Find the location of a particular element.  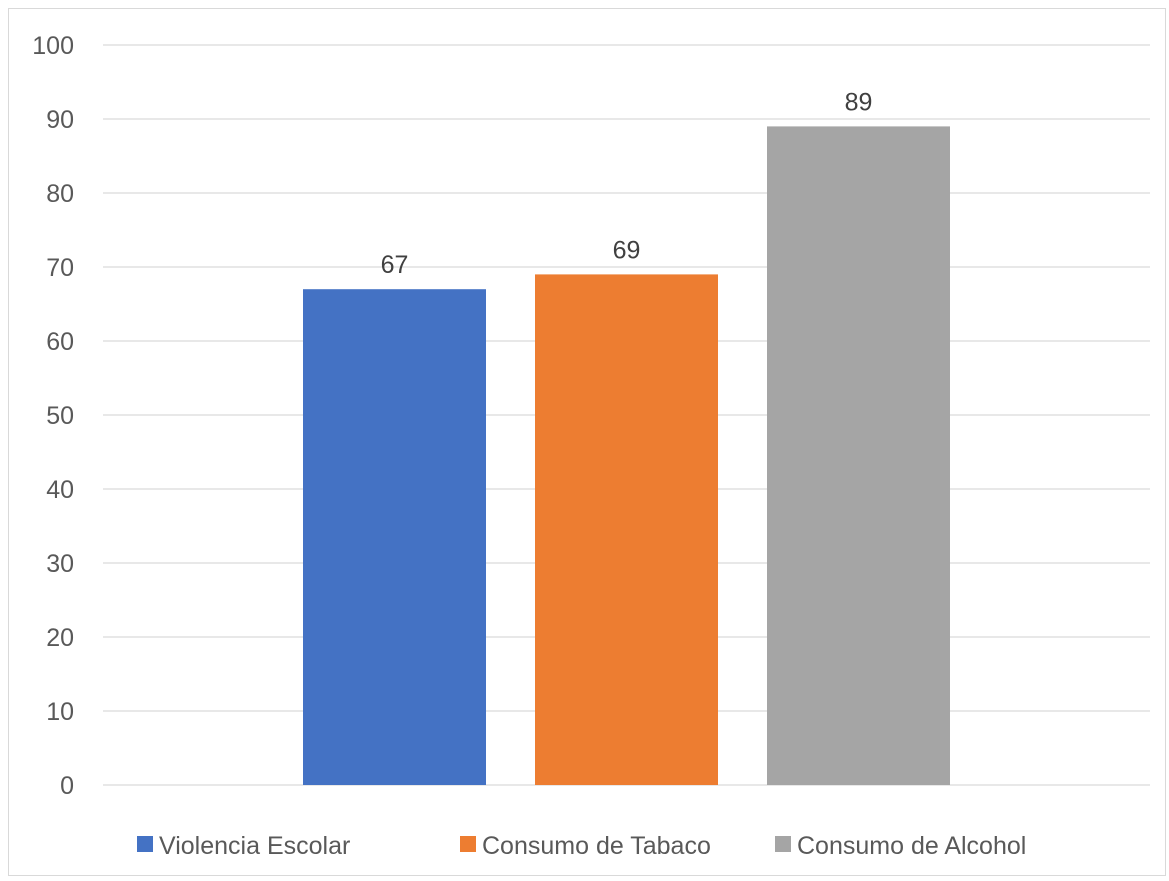

y-tick-label-20: 20 is located at coordinates (60, 638).